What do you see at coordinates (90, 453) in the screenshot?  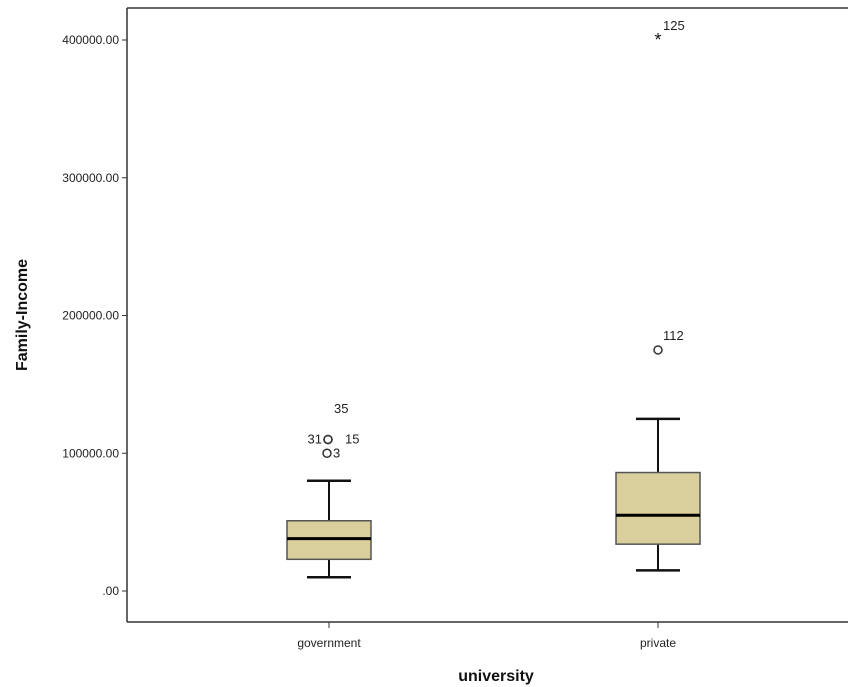 I see `y-tick-label: 100000.00` at bounding box center [90, 453].